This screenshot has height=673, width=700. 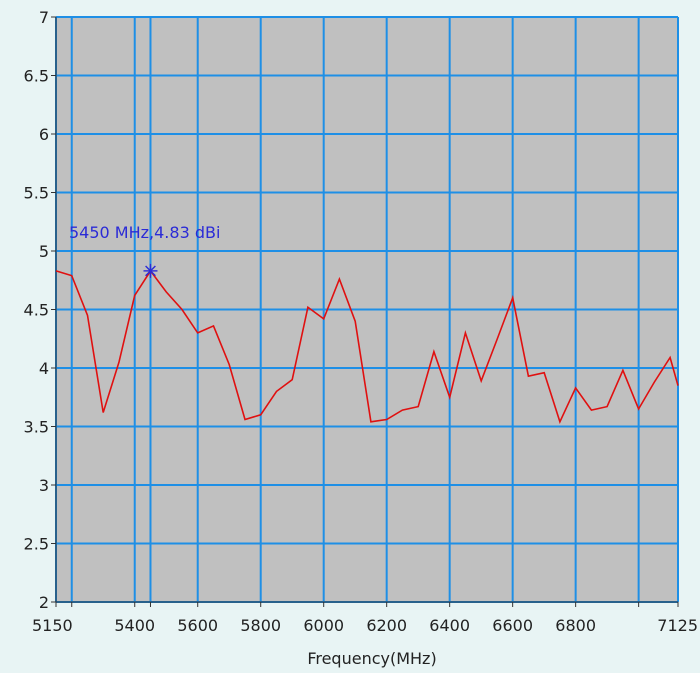 I want to click on x-tick-label: 7125, so click(x=677, y=625).